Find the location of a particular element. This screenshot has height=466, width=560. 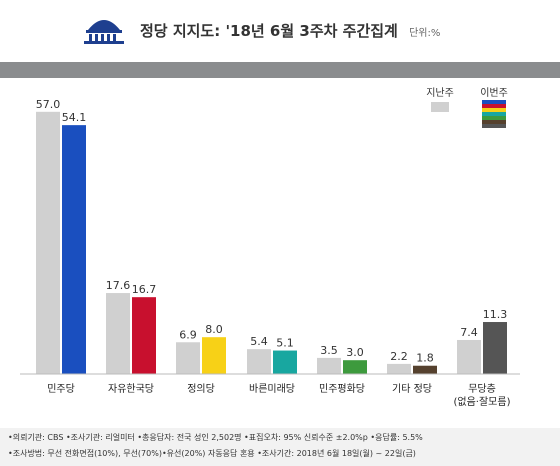

category-label-1: 자유한국당 is located at coordinates (131, 389).